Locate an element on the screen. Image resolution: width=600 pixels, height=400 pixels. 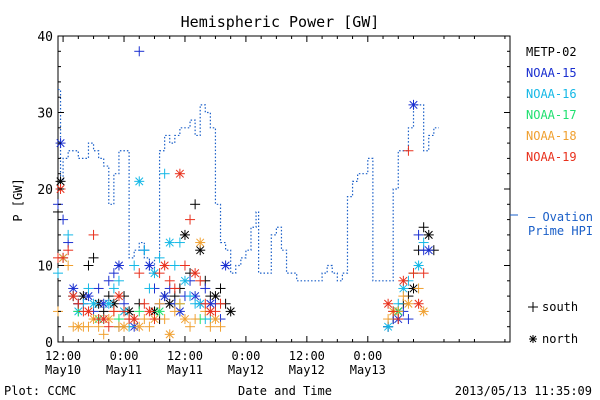
chart-title: Hemispheric Power [GW] is located at coordinates (280, 22).